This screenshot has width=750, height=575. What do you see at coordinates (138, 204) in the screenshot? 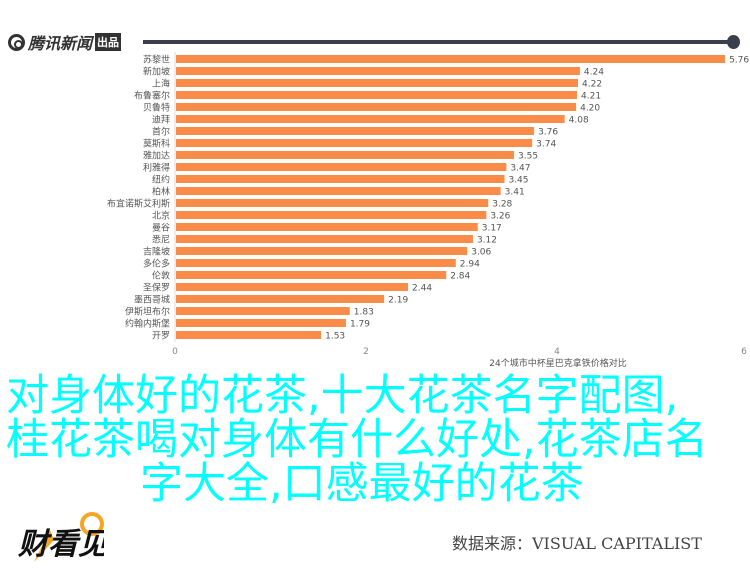
I see `category-label: 布宜诺斯艾利斯` at bounding box center [138, 204].